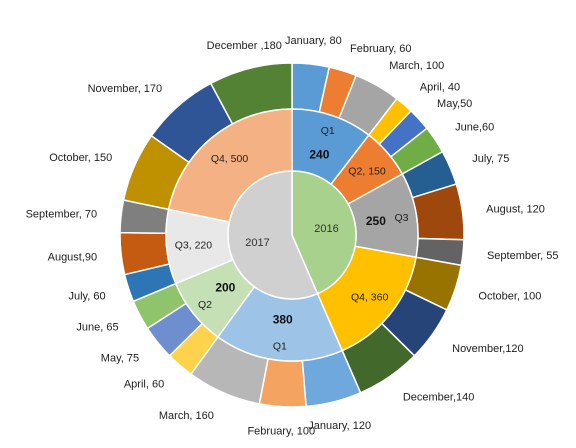  What do you see at coordinates (86, 297) in the screenshot?
I see `month-label-2017-july: July, 60` at bounding box center [86, 297].